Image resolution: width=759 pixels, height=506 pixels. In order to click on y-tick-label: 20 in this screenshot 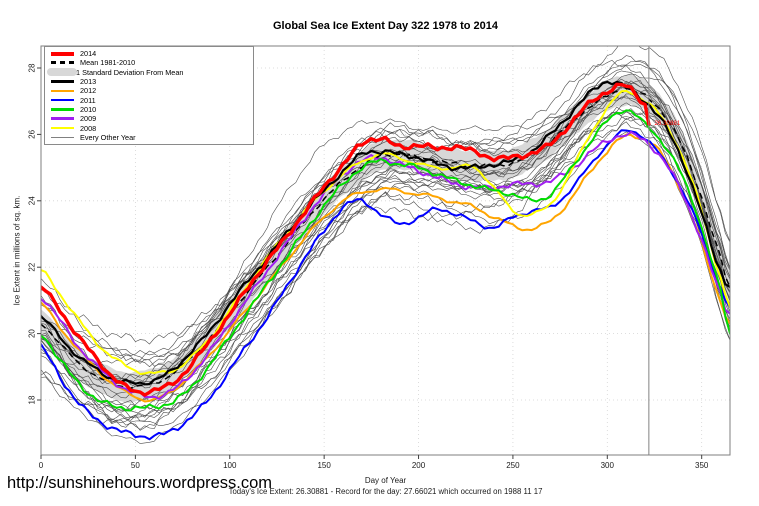, I will do `click(32, 333)`.